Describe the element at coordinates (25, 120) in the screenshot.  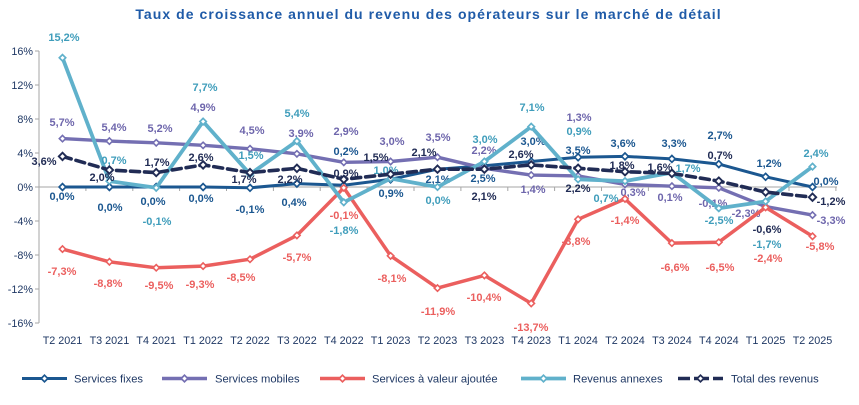
I see `svg-text: 8%` at that location.